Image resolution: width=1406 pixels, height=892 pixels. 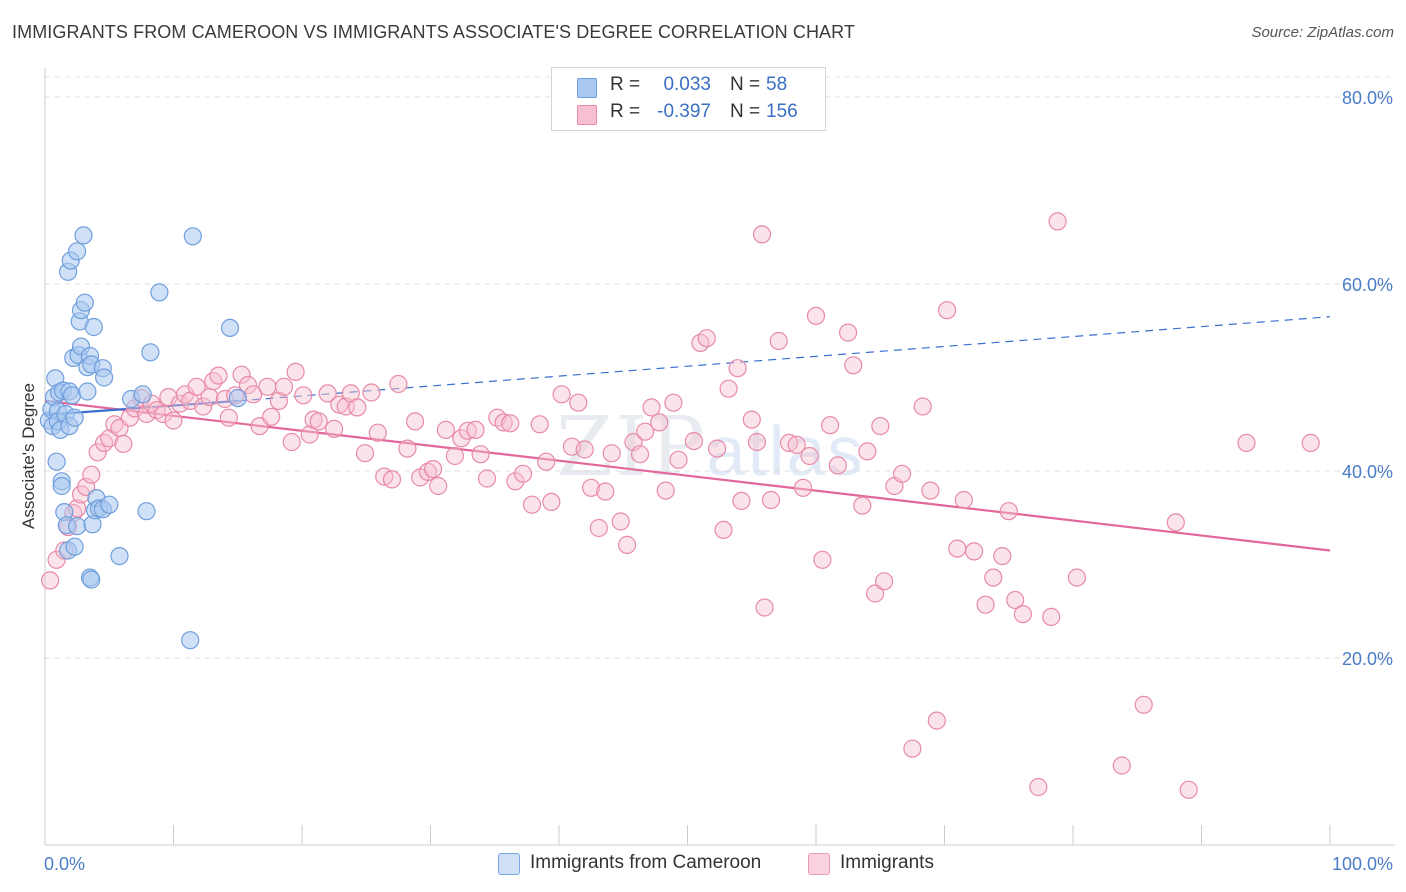 What do you see at coordinates (1367, 659) in the screenshot?
I see `y-tick-label: 20.0%` at bounding box center [1367, 659].